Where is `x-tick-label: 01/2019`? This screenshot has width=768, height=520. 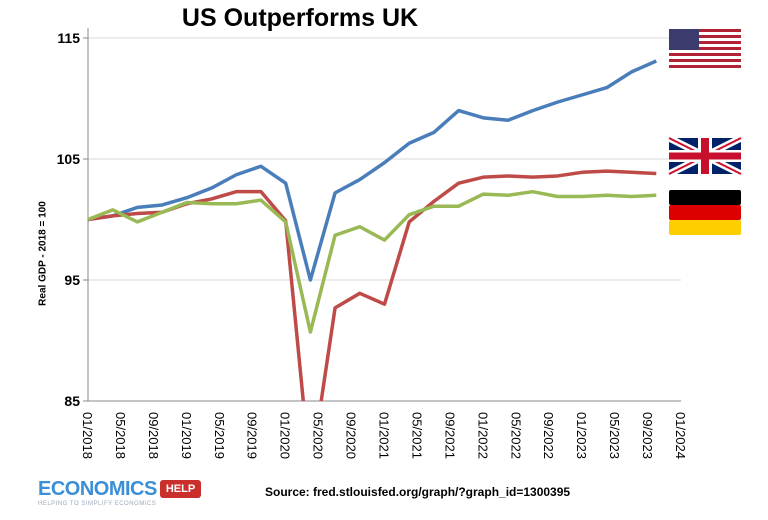
x-tick-label: 01/2019 is located at coordinates (186, 435).